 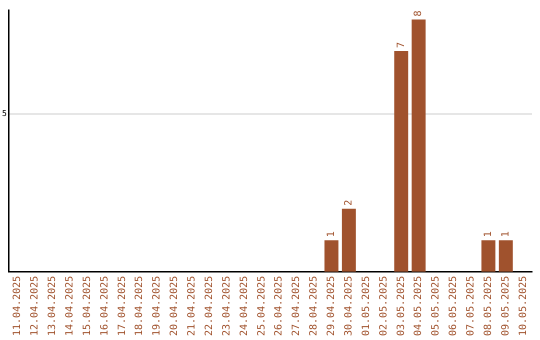 What do you see at coordinates (436, 306) in the screenshot?
I see `x-tick-label: 05.05.2025` at bounding box center [436, 306].